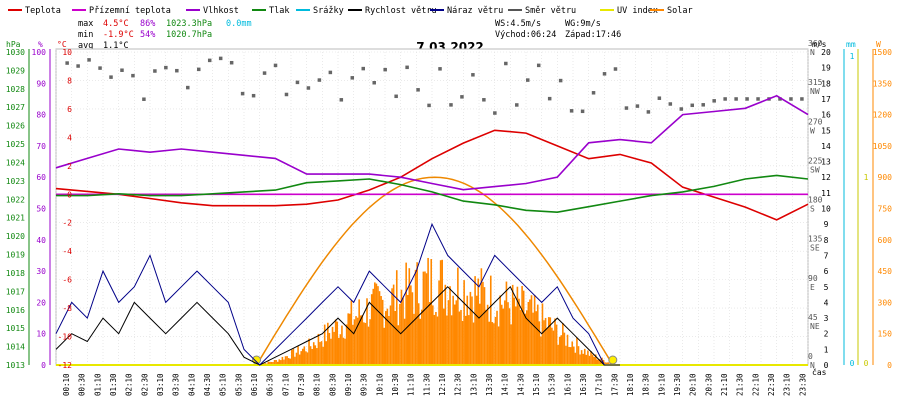 This screenshot has width=900, height=400. Describe the element at coordinates (525, 35) in the screenshot. I see `sunrise-info: Východ:06:24` at that location.